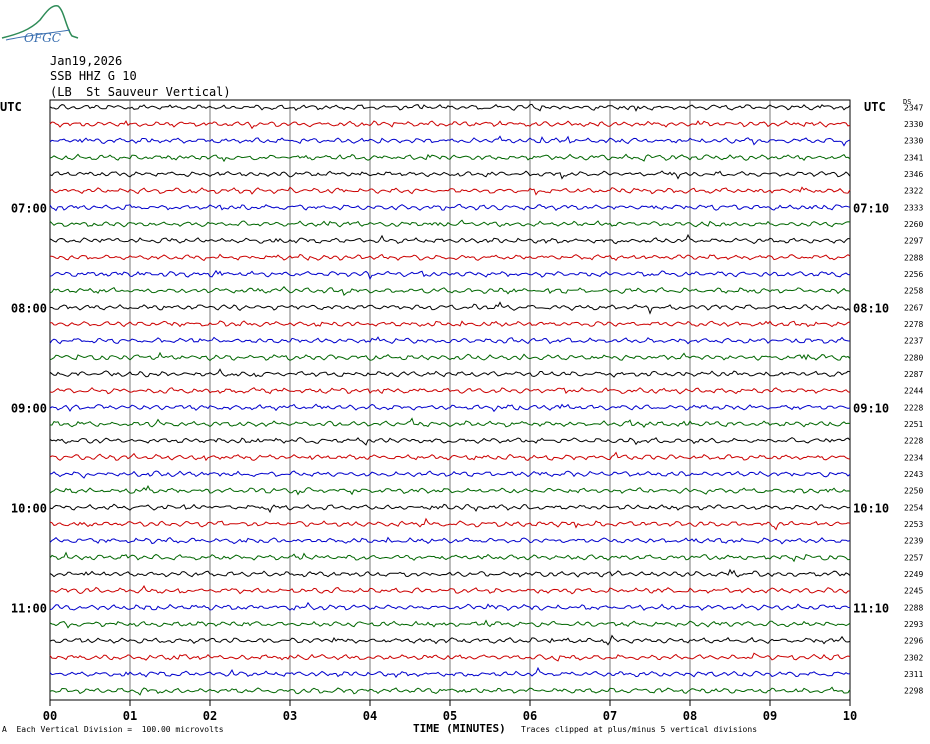  What do you see at coordinates (913, 674) in the screenshot?
I see `ds-value: 2311` at bounding box center [913, 674].